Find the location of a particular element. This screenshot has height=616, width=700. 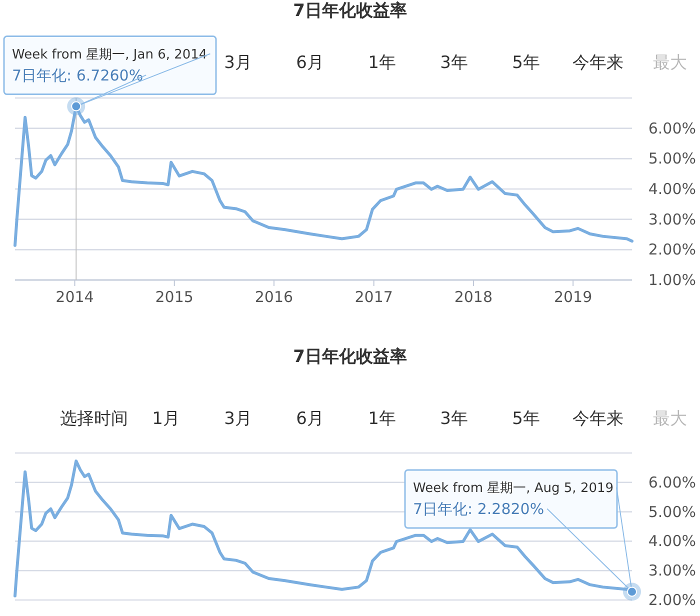

annotation: Week from 星期一, Aug 5, 2019 is located at coordinates (513, 488).